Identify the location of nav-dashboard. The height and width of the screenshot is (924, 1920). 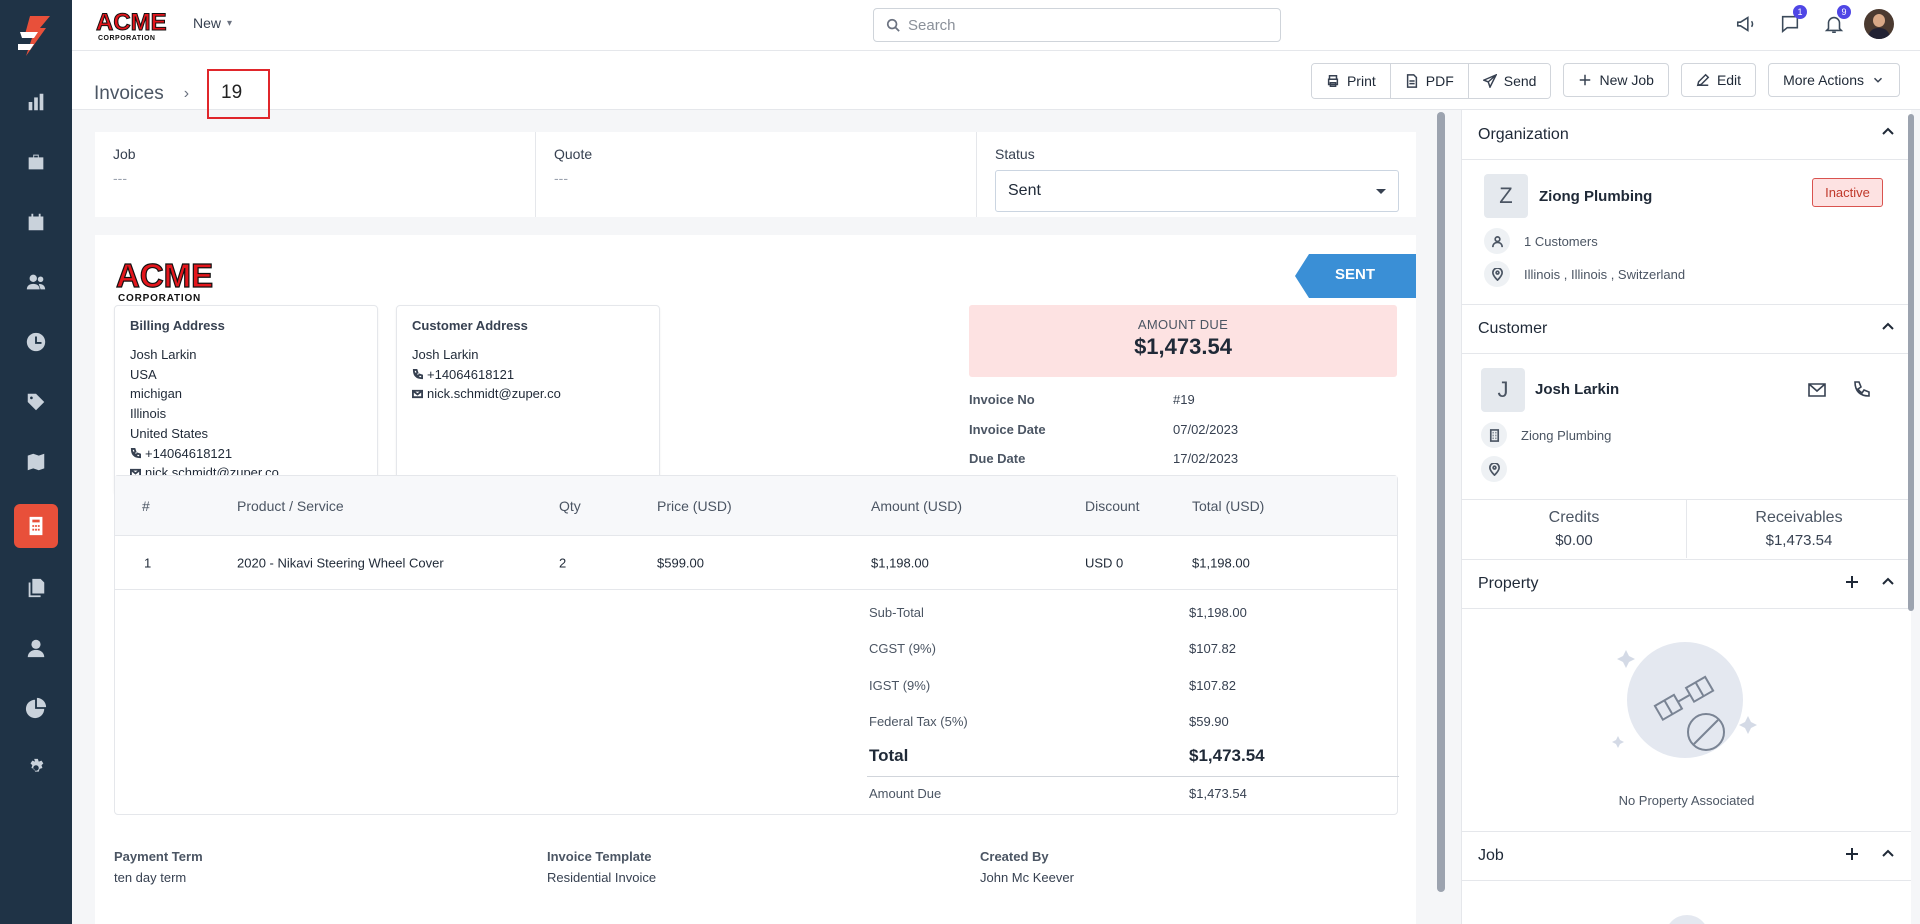
(36, 102).